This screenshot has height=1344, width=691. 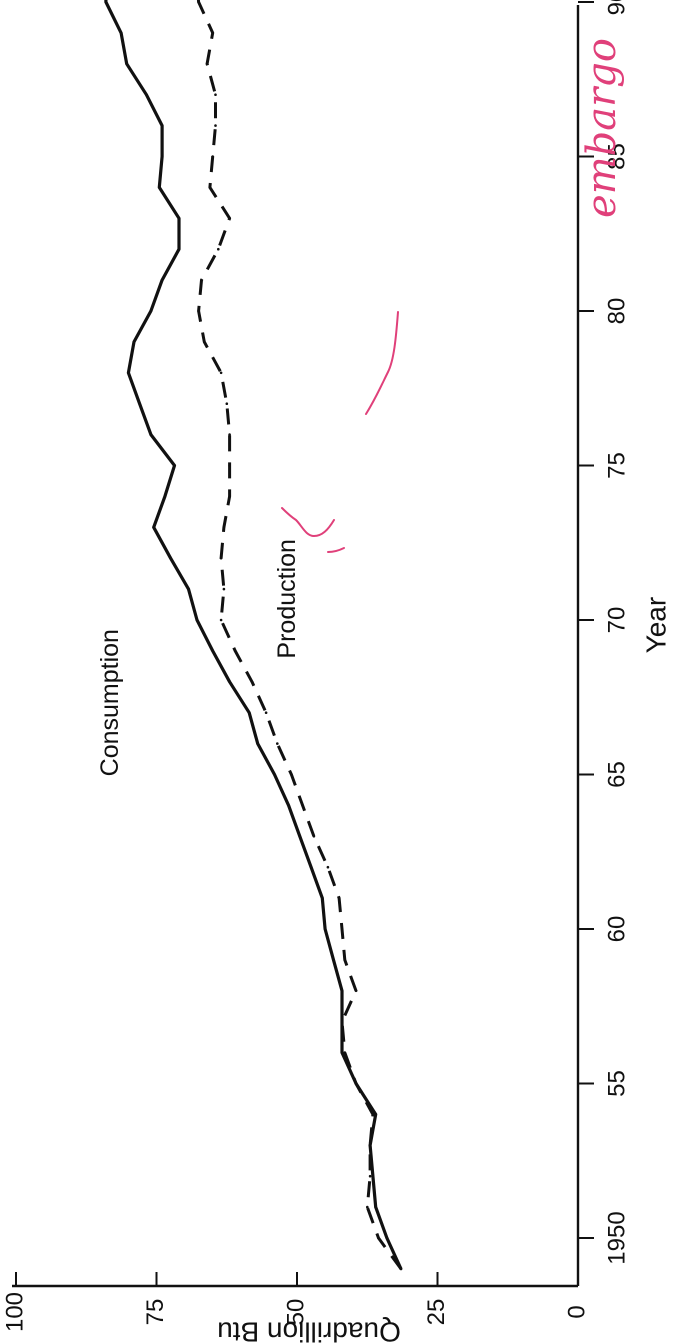 I want to click on y-tick-label: 100, so click(x=14, y=1312).